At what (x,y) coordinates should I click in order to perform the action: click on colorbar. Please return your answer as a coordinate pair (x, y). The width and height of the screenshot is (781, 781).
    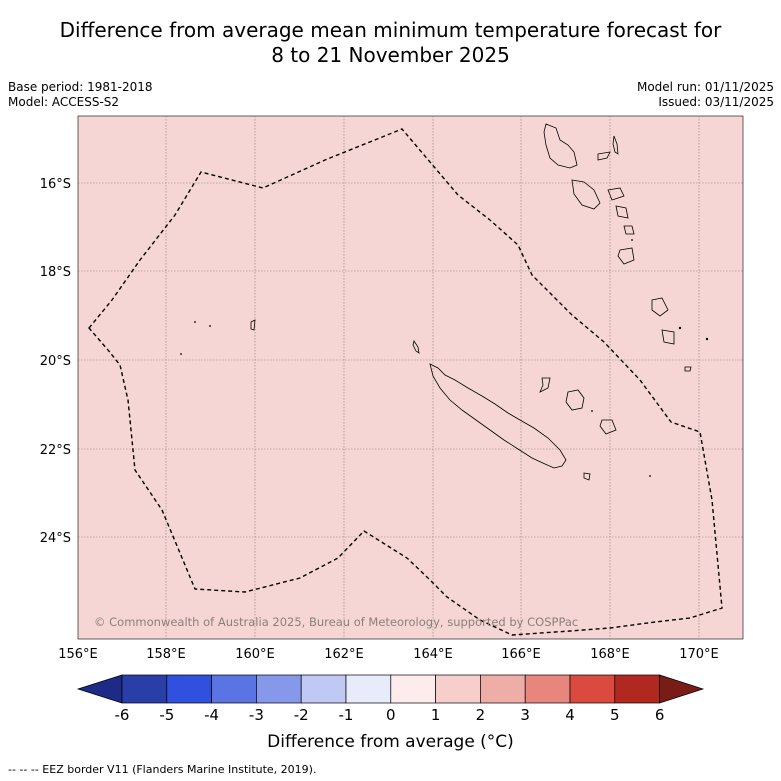
    Looking at the image, I should click on (390, 689).